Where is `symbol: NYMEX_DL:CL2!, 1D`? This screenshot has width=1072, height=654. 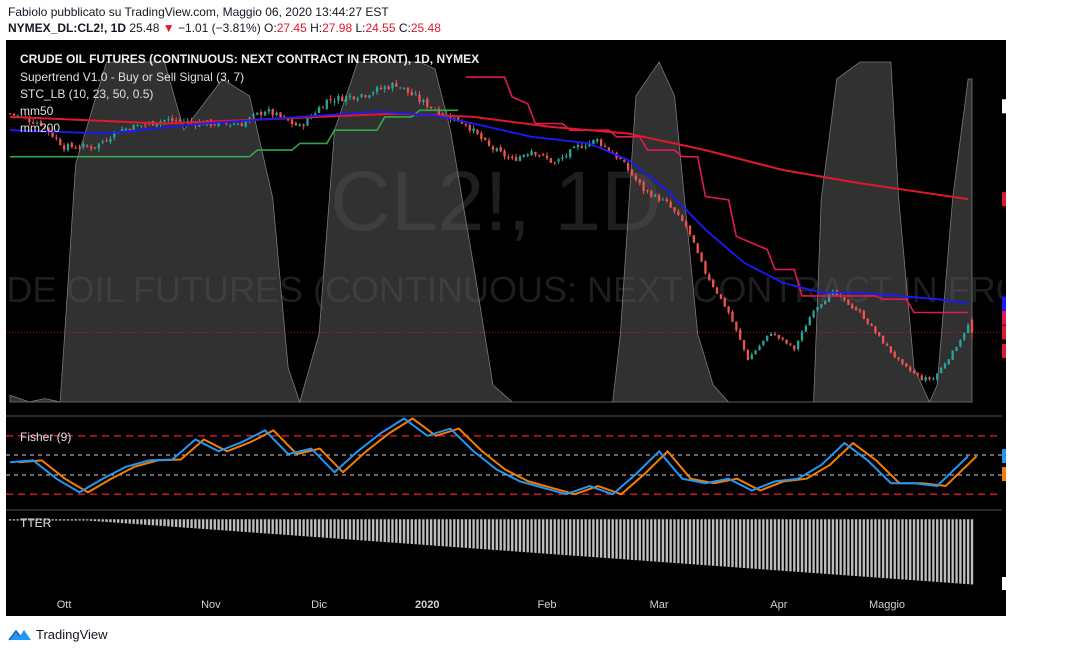
symbol: NYMEX_DL:CL2!, 1D is located at coordinates (67, 28).